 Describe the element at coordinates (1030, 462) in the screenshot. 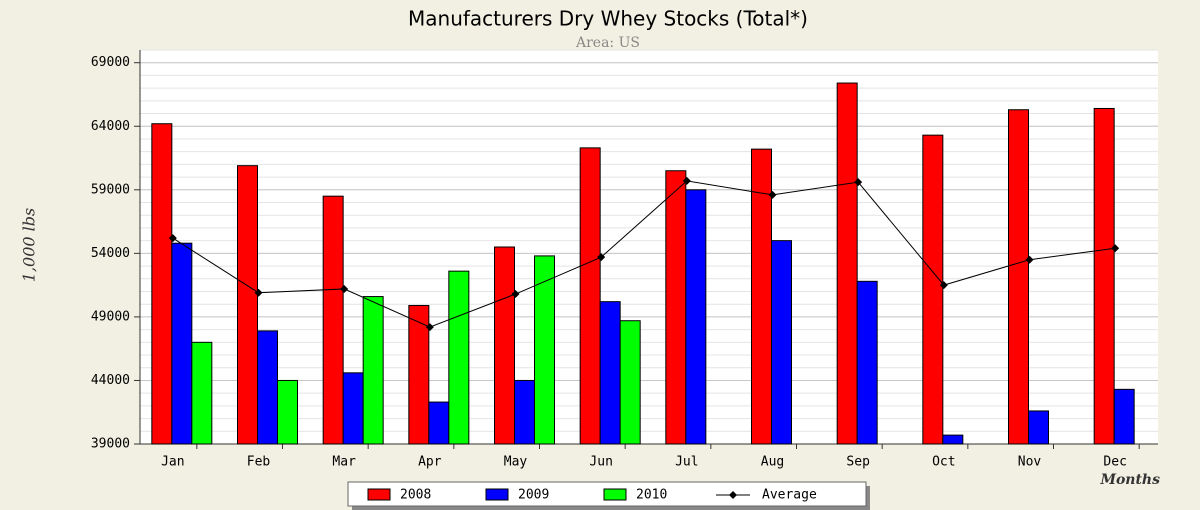

I see `x-tick-label: Nov` at that location.